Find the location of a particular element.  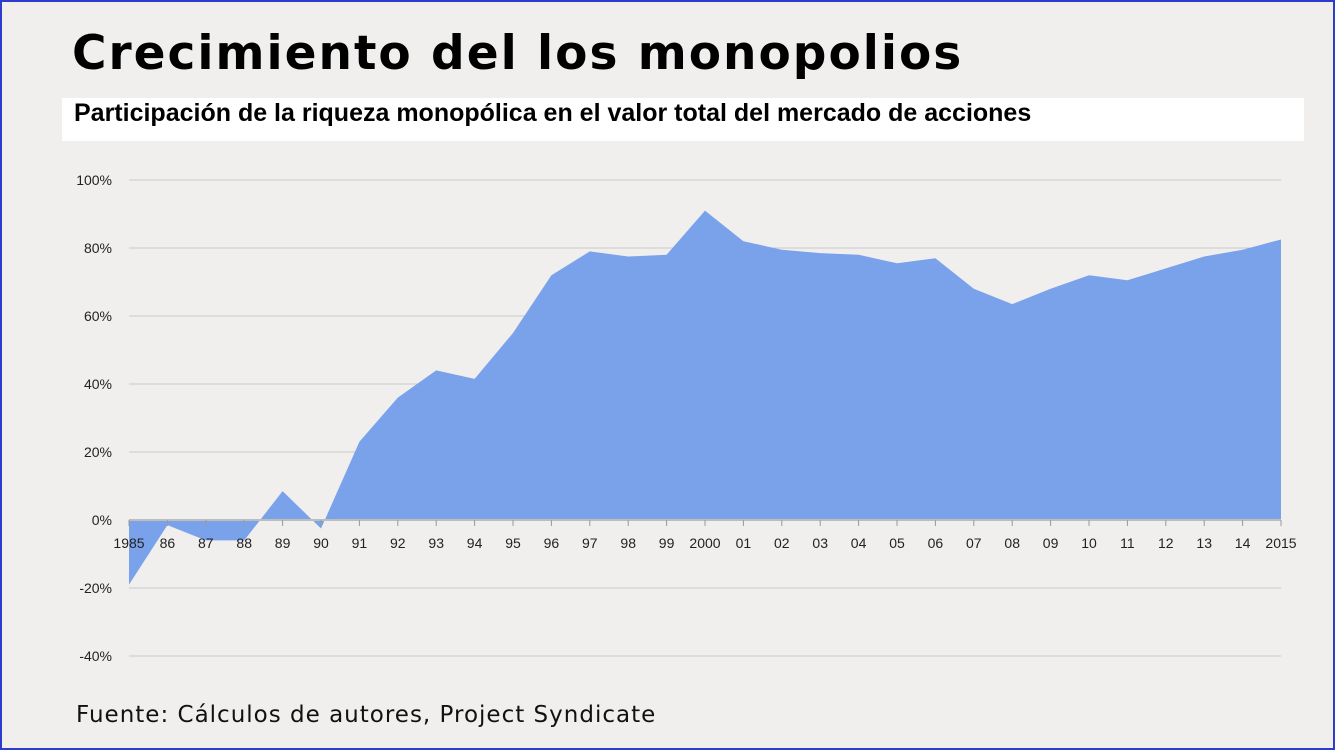

x-tick-label: 86 is located at coordinates (168, 543).